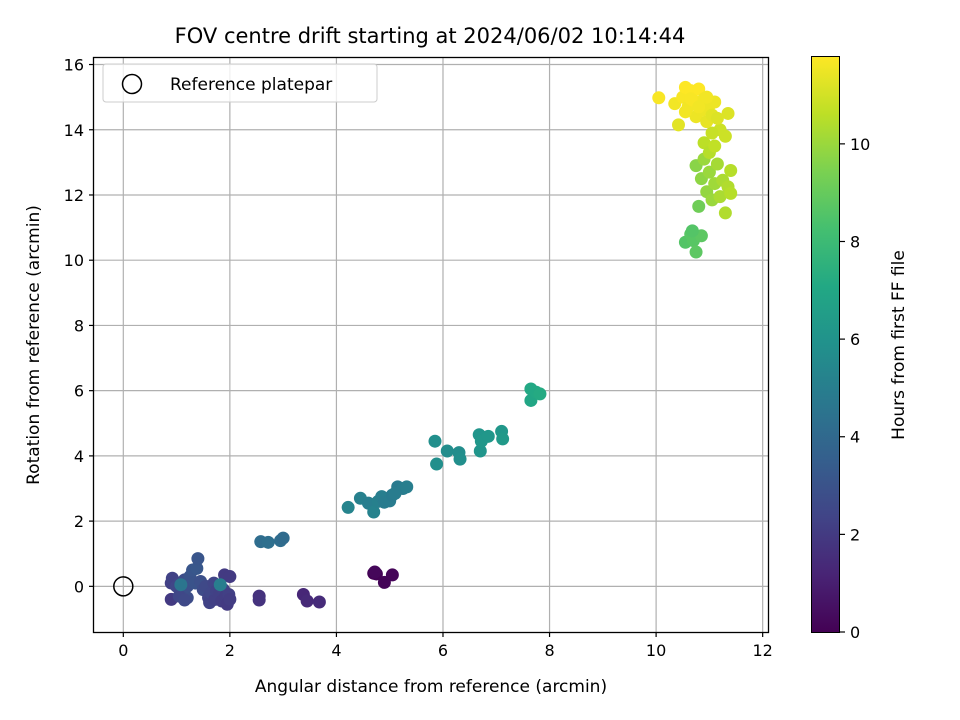 Image resolution: width=960 pixels, height=720 pixels. Describe the element at coordinates (79, 586) in the screenshot. I see `y-tick-label: 0` at that location.